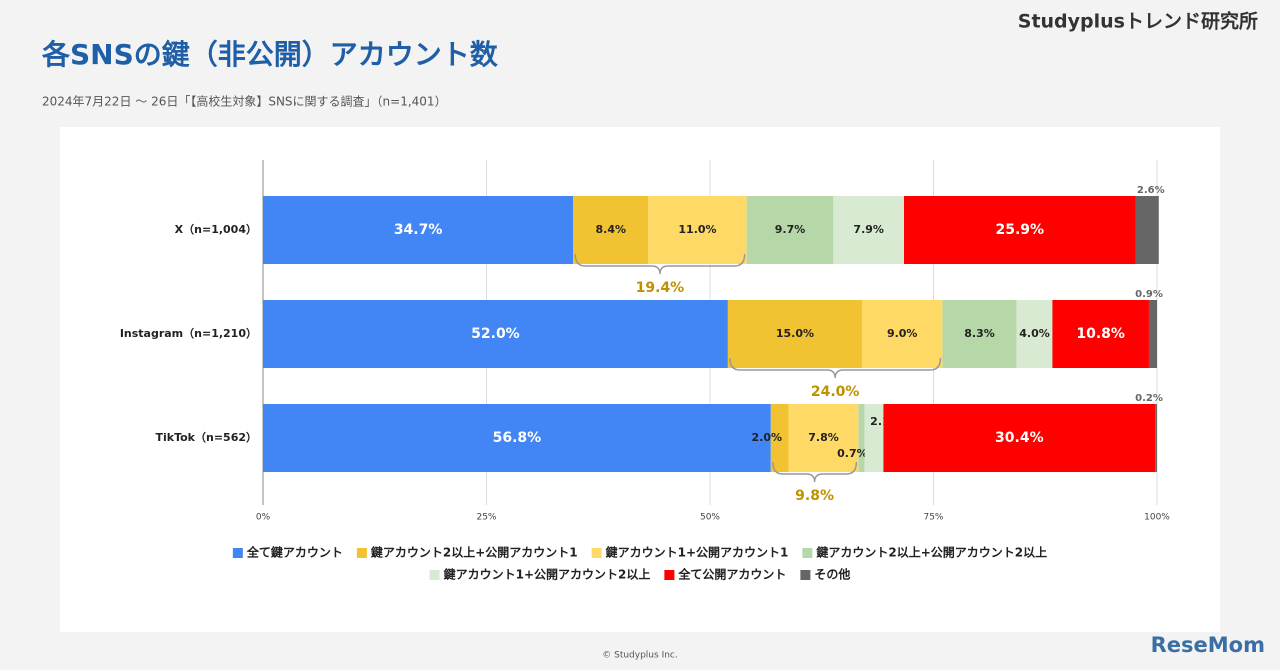 The image size is (1280, 670). I want to click on data-label: 8.4%, so click(611, 229).